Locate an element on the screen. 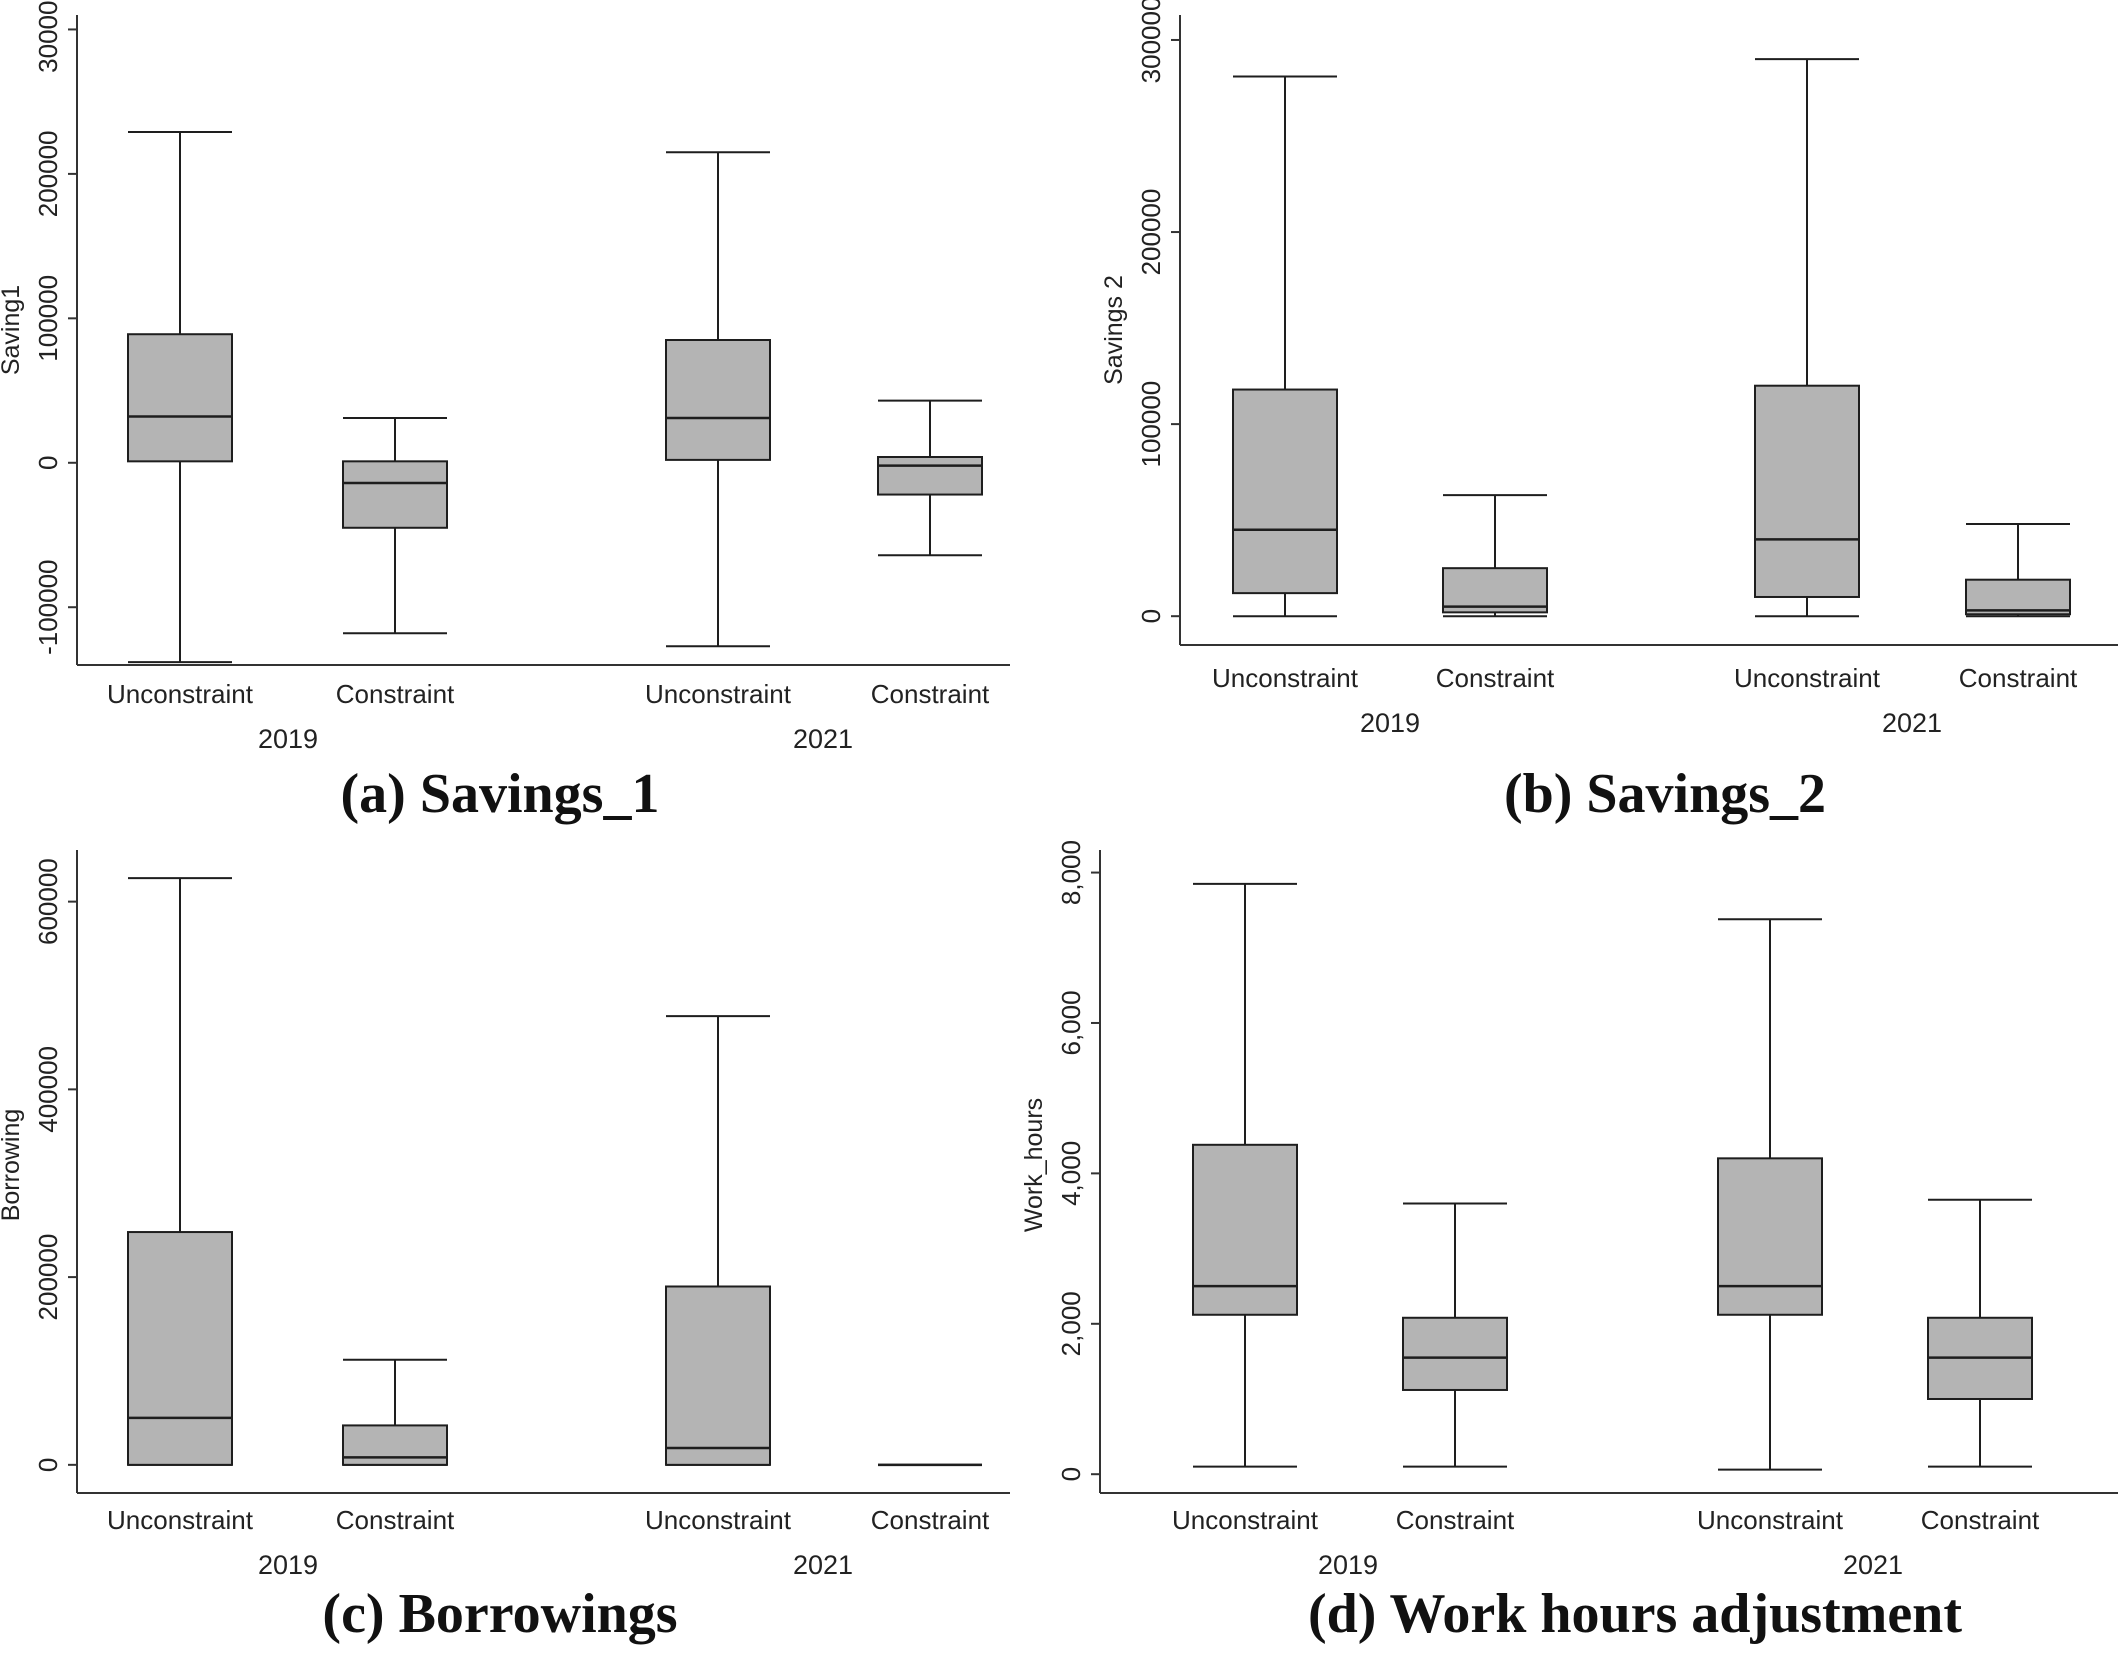  panel-caption: (a) Savings_1 is located at coordinates (500, 794).